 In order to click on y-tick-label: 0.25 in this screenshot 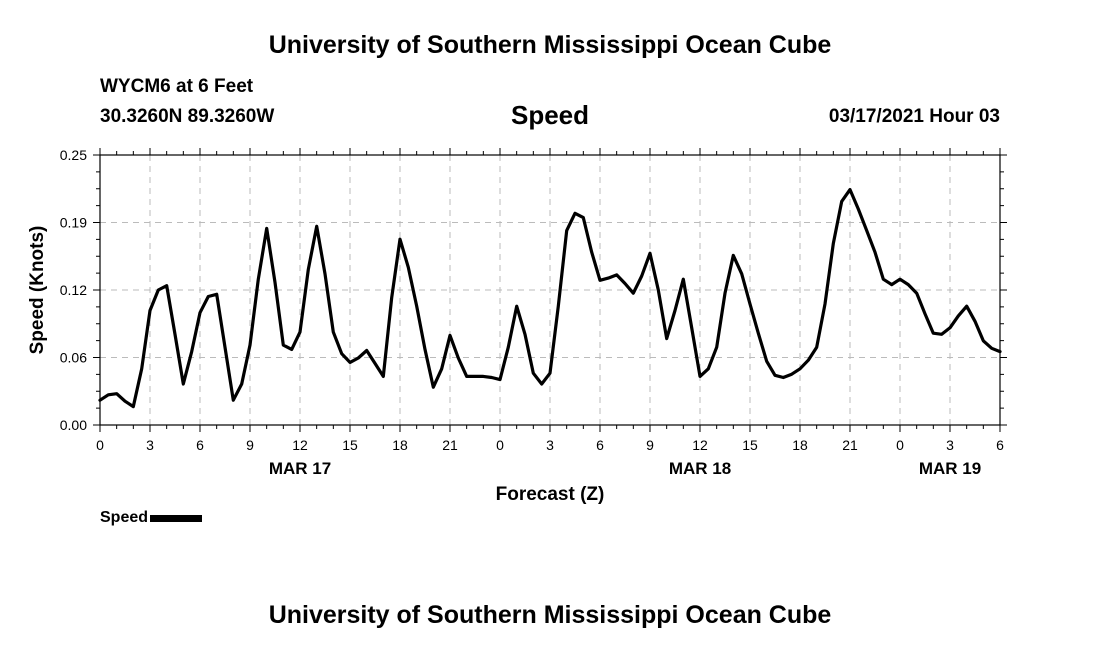, I will do `click(73, 155)`.